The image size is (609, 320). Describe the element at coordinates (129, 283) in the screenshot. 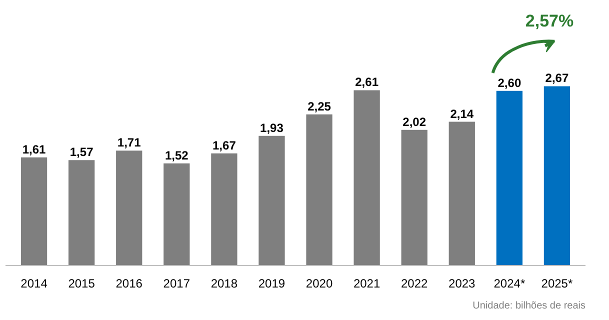

I see `x-tick-label: 2016` at that location.